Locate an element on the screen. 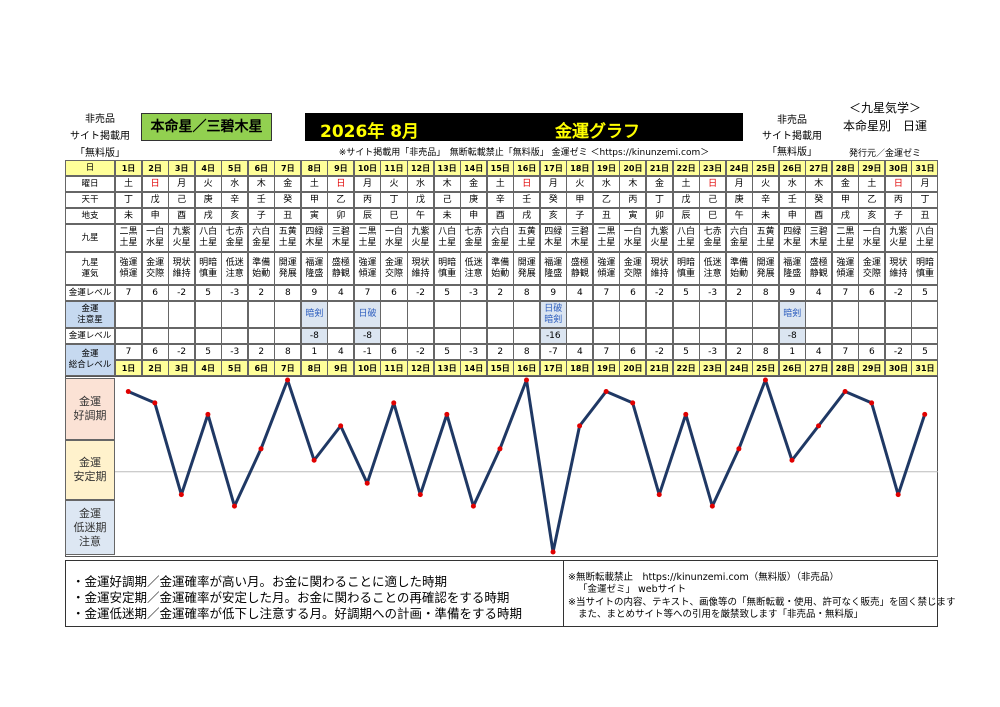  days-cell: 4日 is located at coordinates (208, 168).